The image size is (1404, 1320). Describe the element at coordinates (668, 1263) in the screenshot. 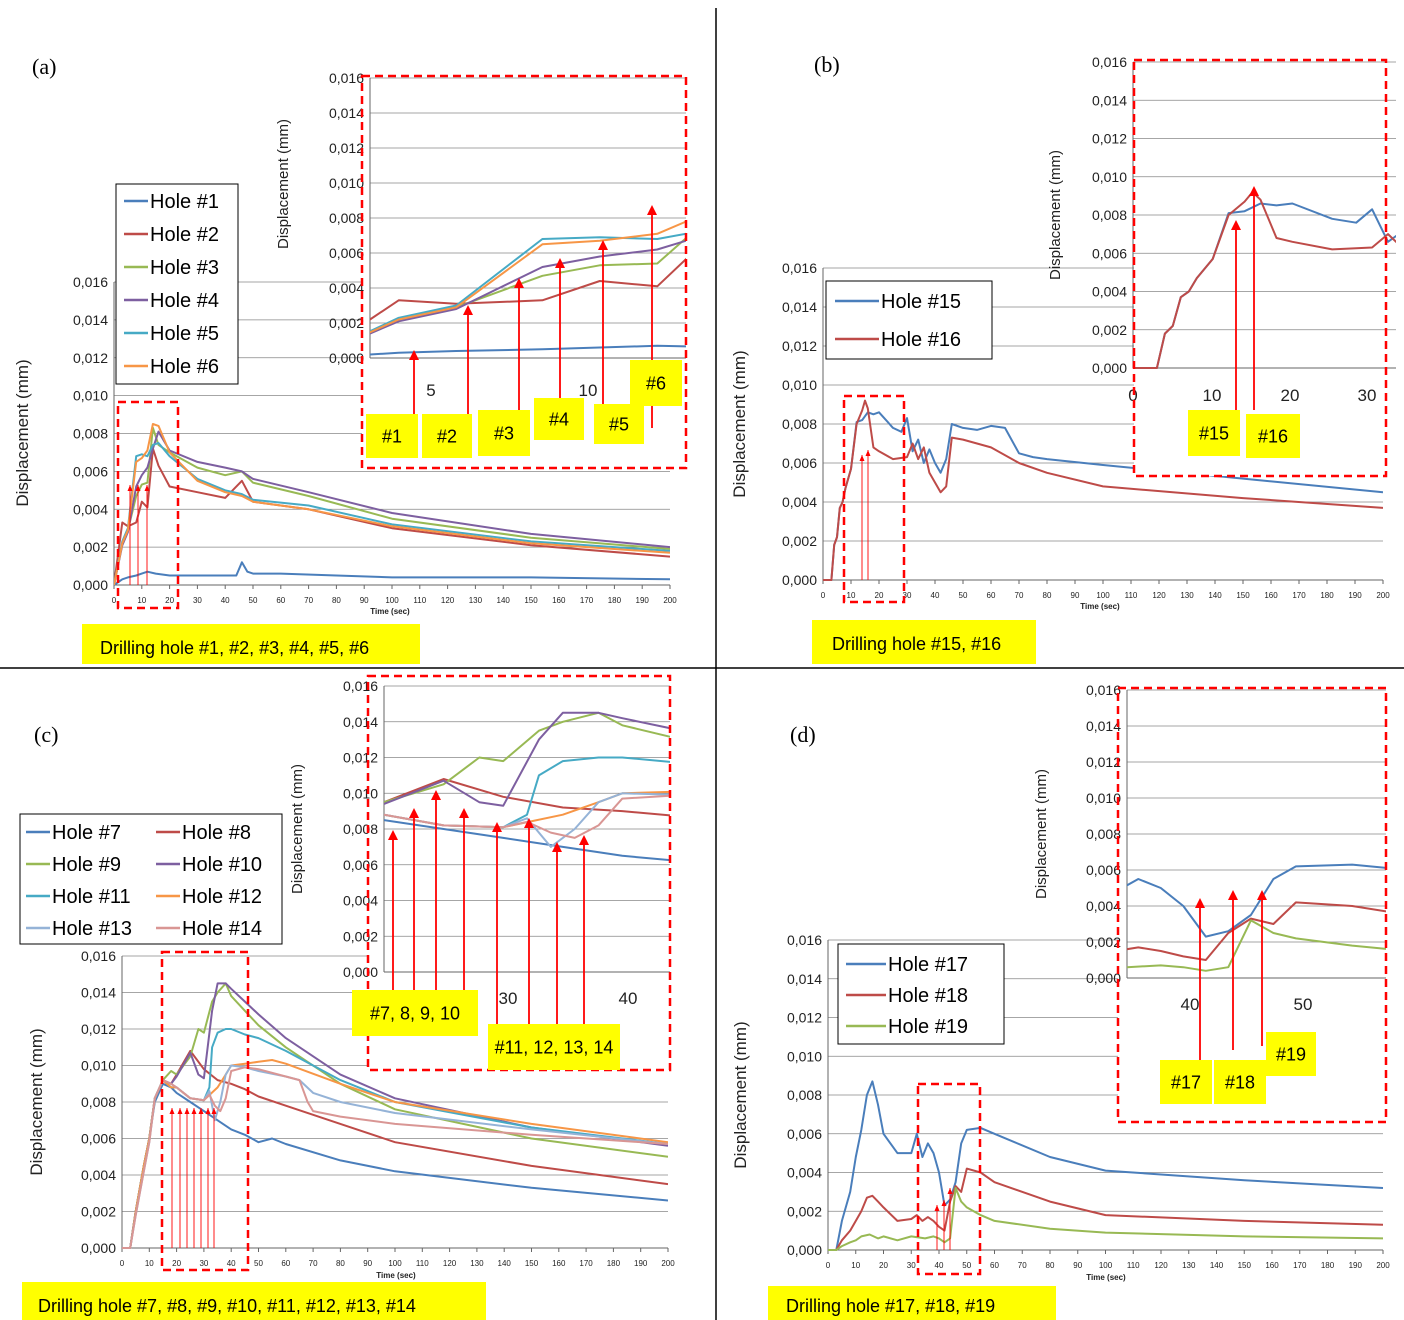

I see `x-tick-label: 200` at that location.